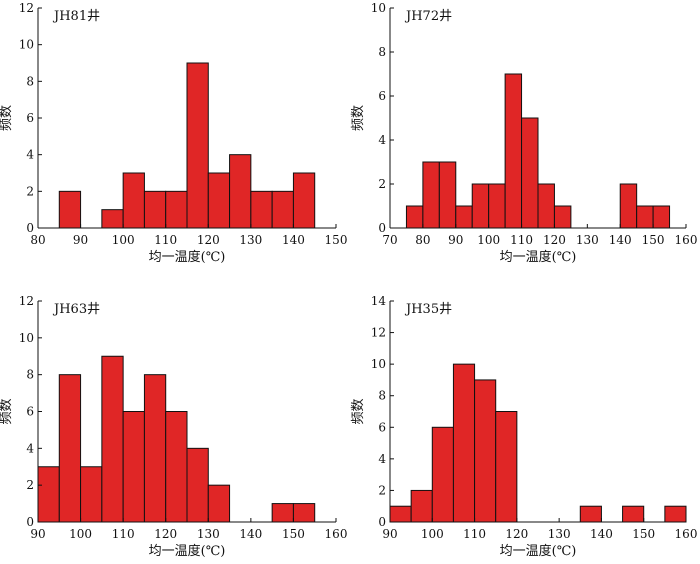 This screenshot has height=564, width=700. I want to click on x-tick-label: 80, so click(422, 240).